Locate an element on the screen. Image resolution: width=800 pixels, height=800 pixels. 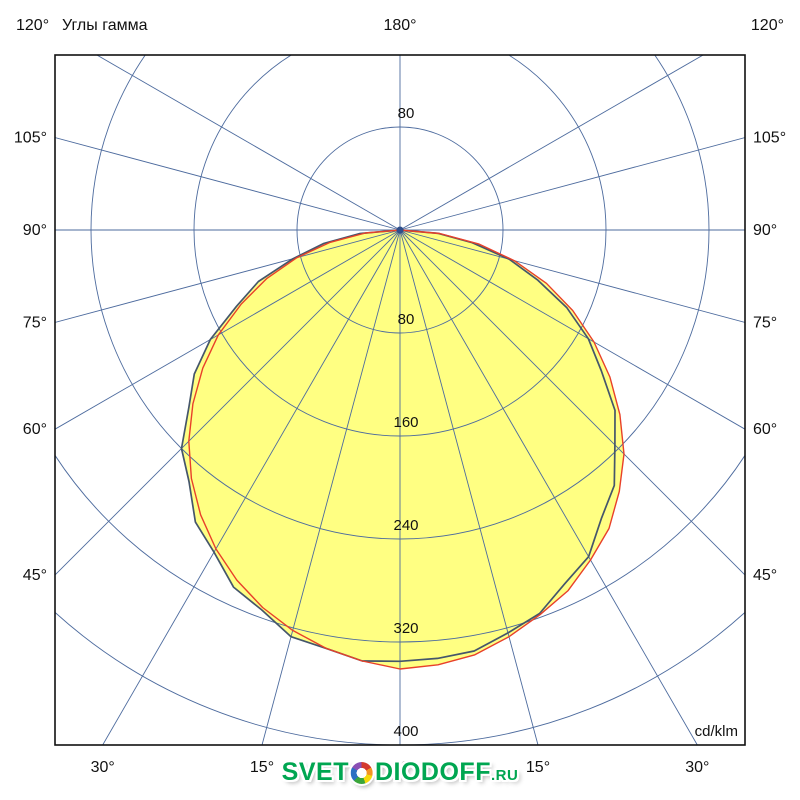
radial-tick-label: 400 is located at coordinates (405, 731).